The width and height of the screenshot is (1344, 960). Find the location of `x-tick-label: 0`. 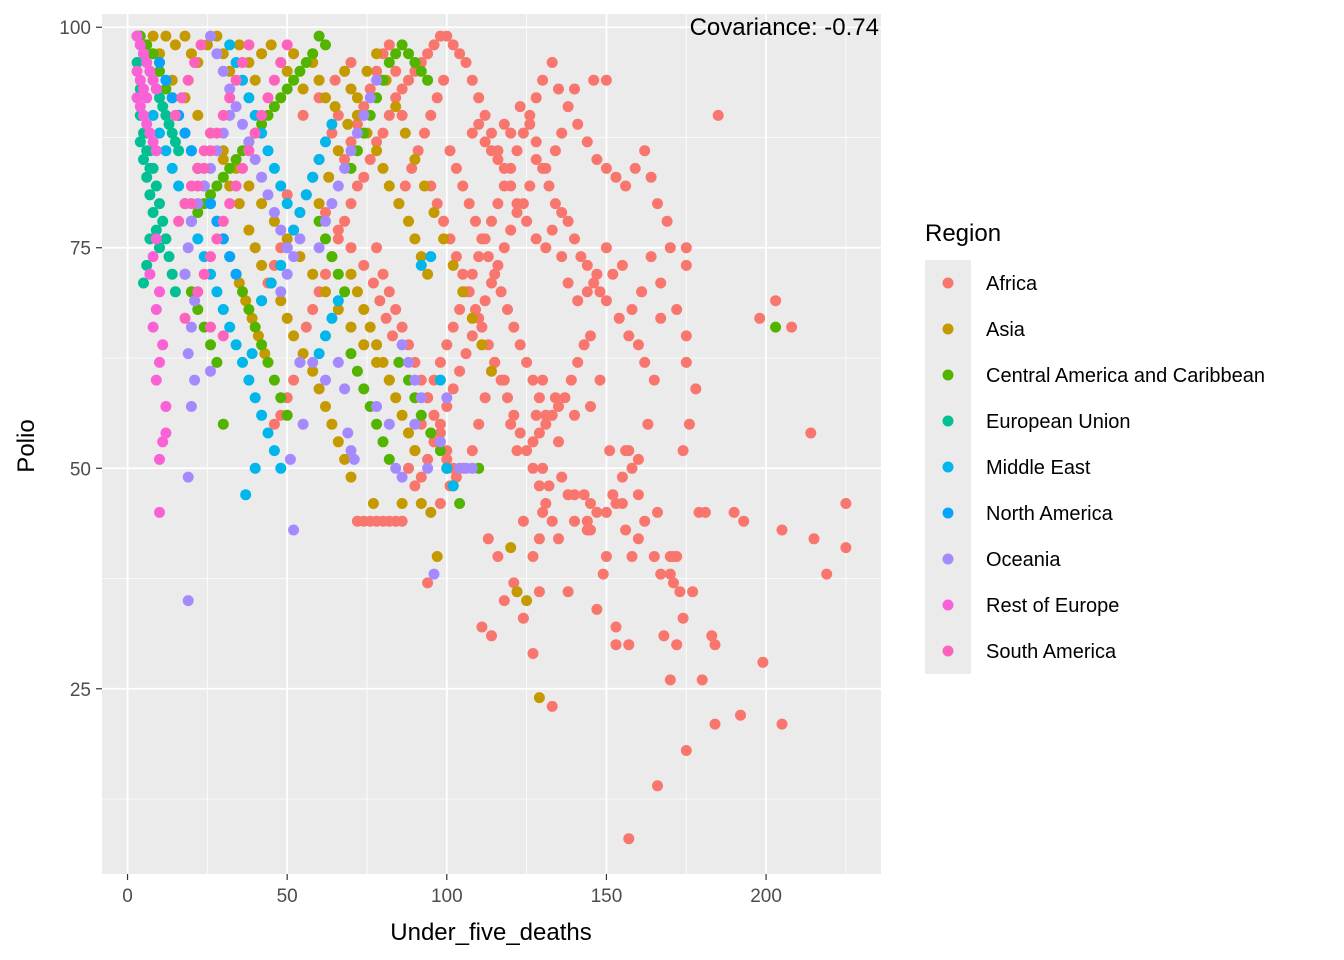

x-tick-label: 0 is located at coordinates (127, 896).